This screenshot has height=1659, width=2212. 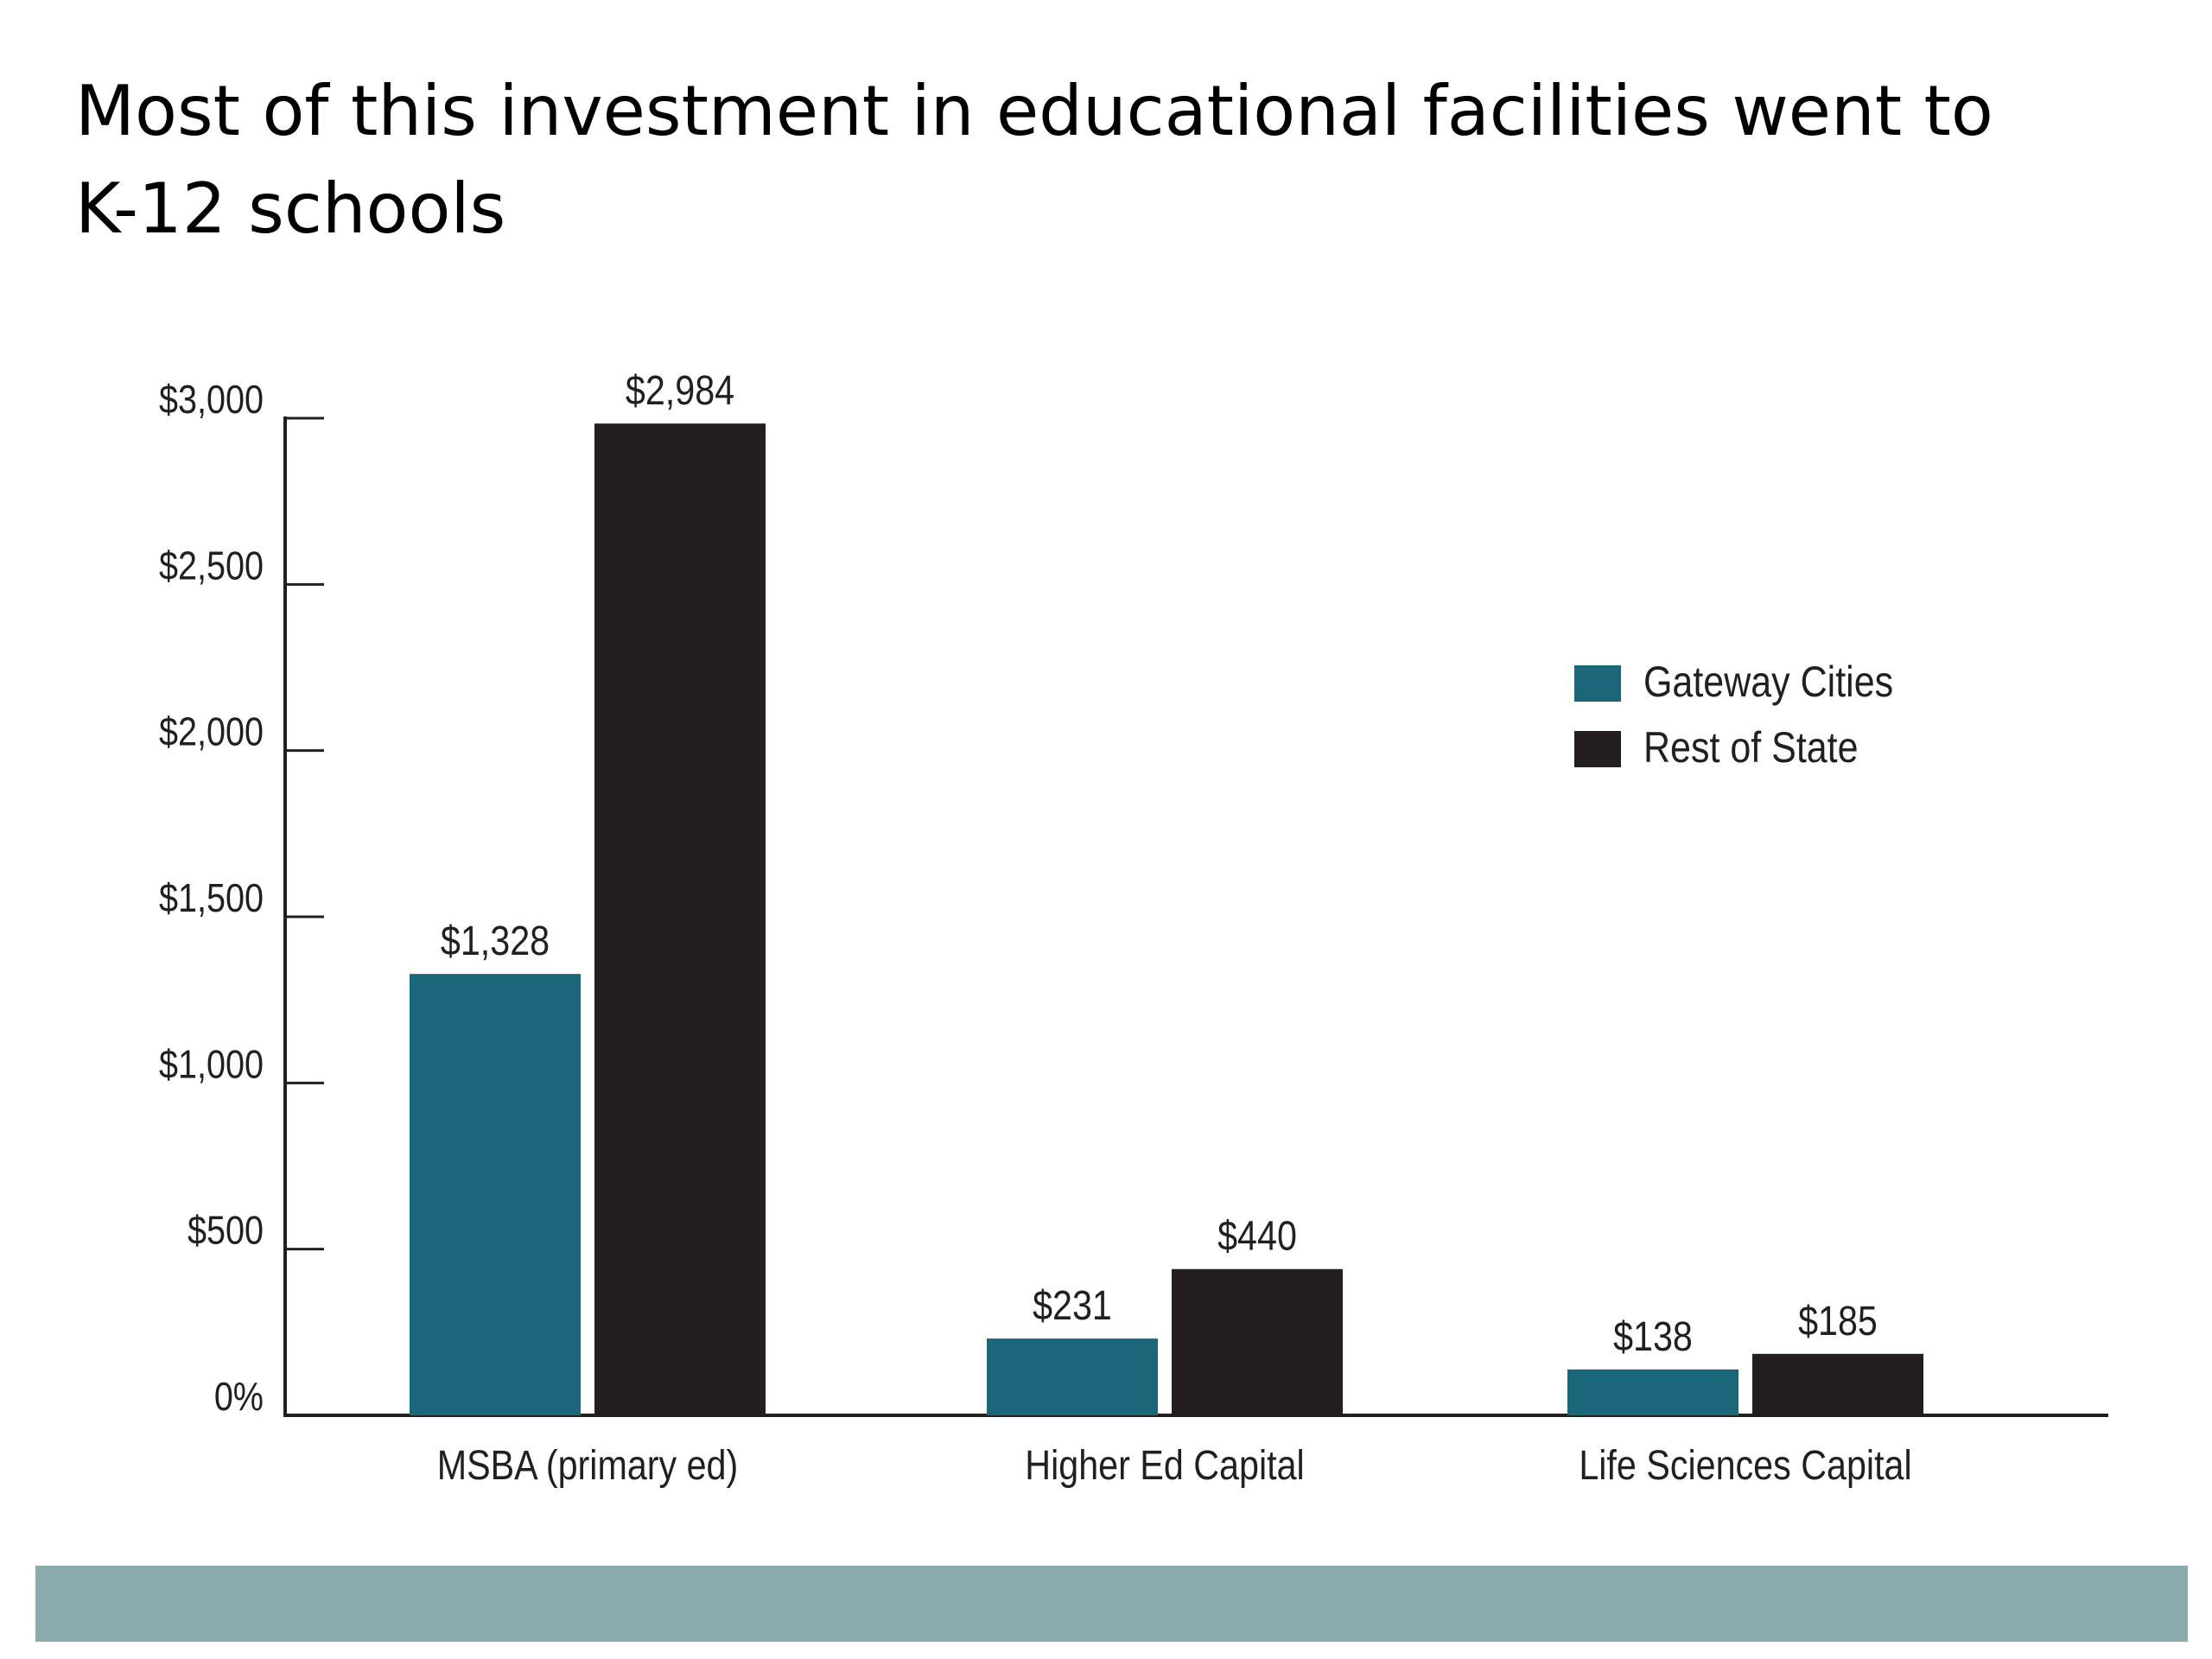 I want to click on bar-value-label: $2,984, so click(x=680, y=390).